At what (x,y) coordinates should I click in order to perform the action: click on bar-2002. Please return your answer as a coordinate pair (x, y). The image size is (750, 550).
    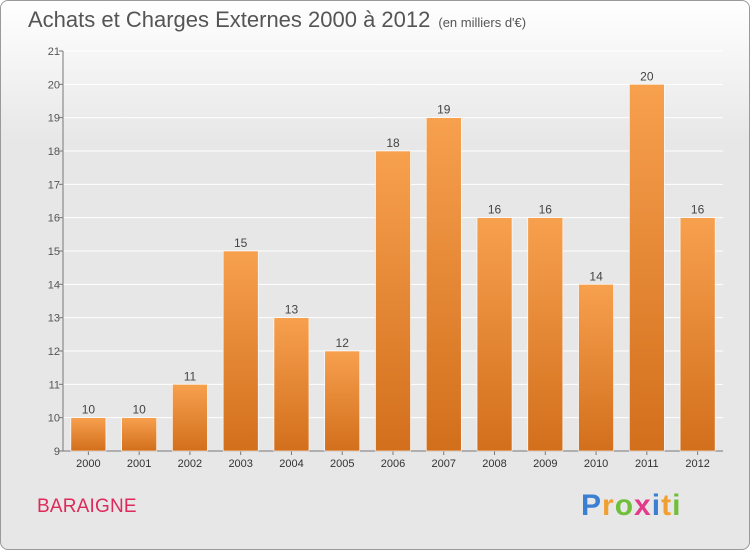
    Looking at the image, I should click on (190, 418).